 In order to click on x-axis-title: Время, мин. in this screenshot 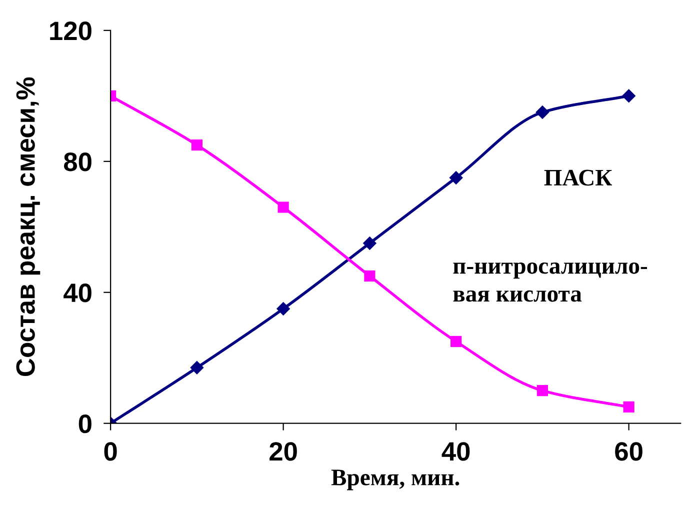, I will do `click(395, 480)`.